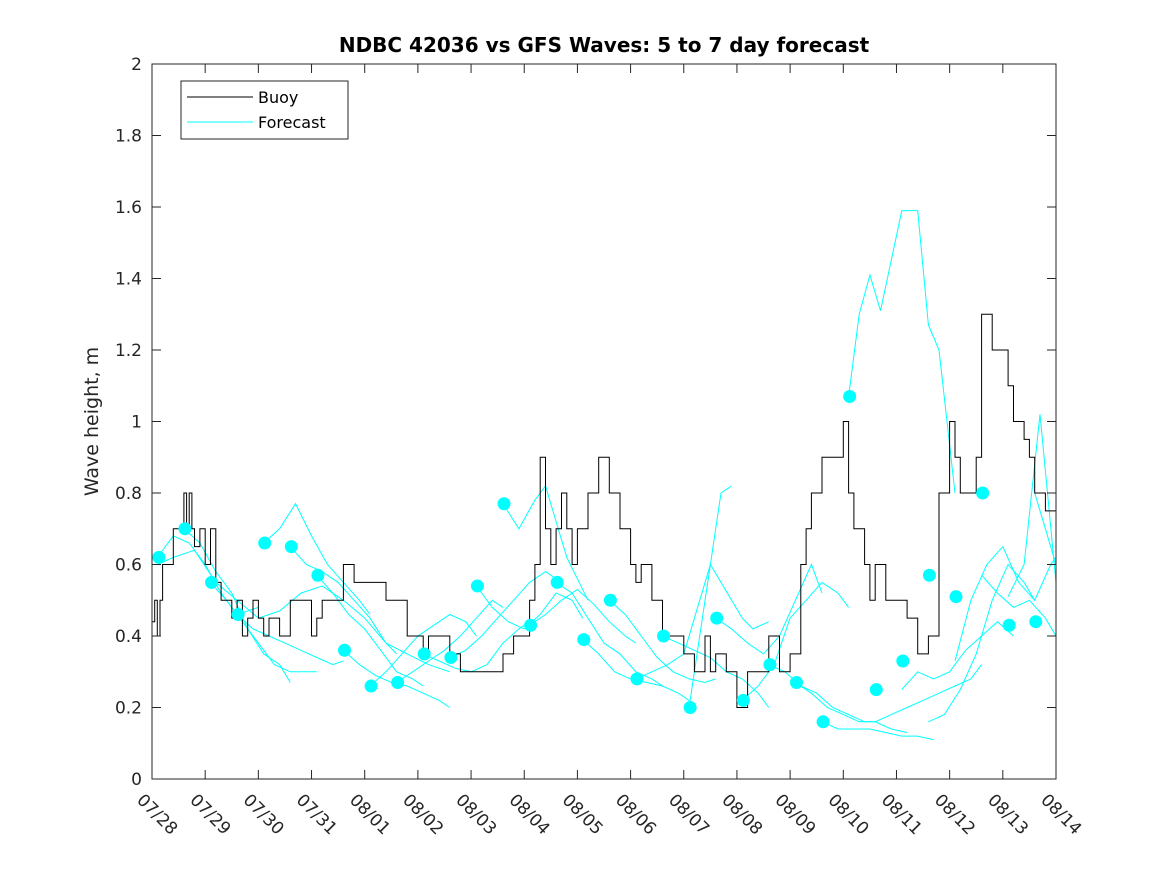 The width and height of the screenshot is (1167, 875). I want to click on legend: Buoy Forecast, so click(264, 110).